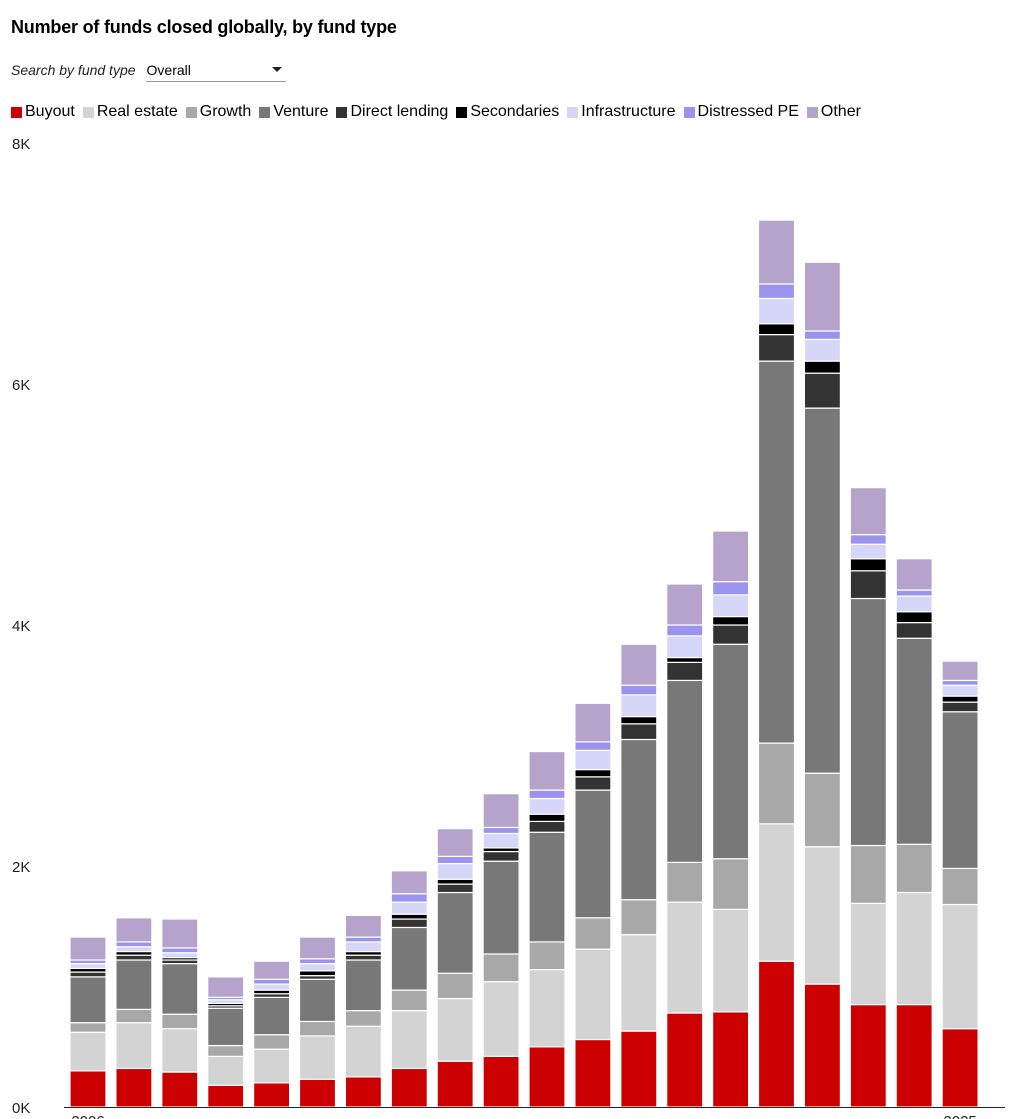 This screenshot has width=1020, height=1119. What do you see at coordinates (180, 955) in the screenshot?
I see `bar-segment-infrastructure-2008` at bounding box center [180, 955].